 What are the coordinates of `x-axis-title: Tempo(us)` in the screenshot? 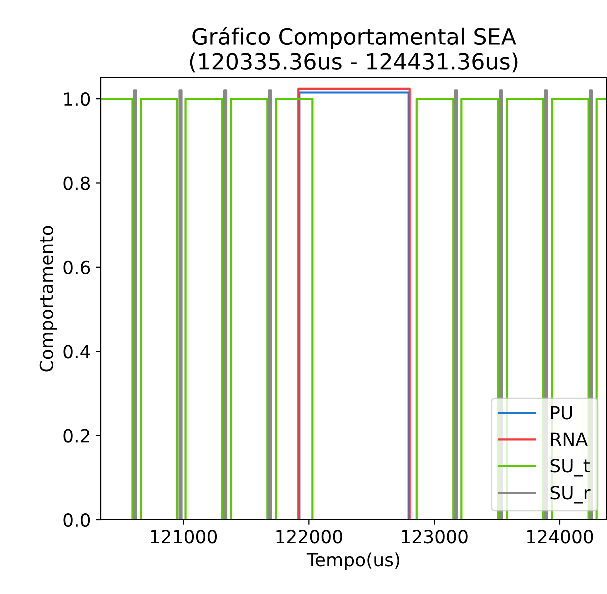 It's located at (353, 561).